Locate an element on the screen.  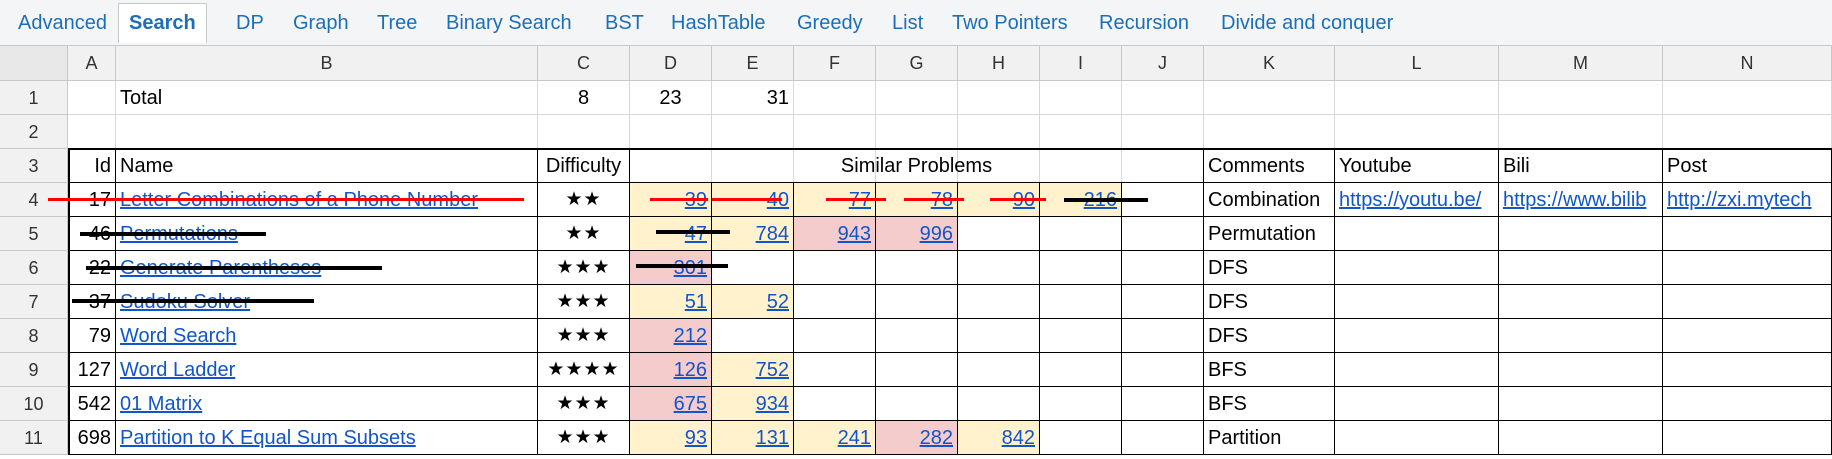
problem-name-cell: Word Ladder is located at coordinates (327, 370).